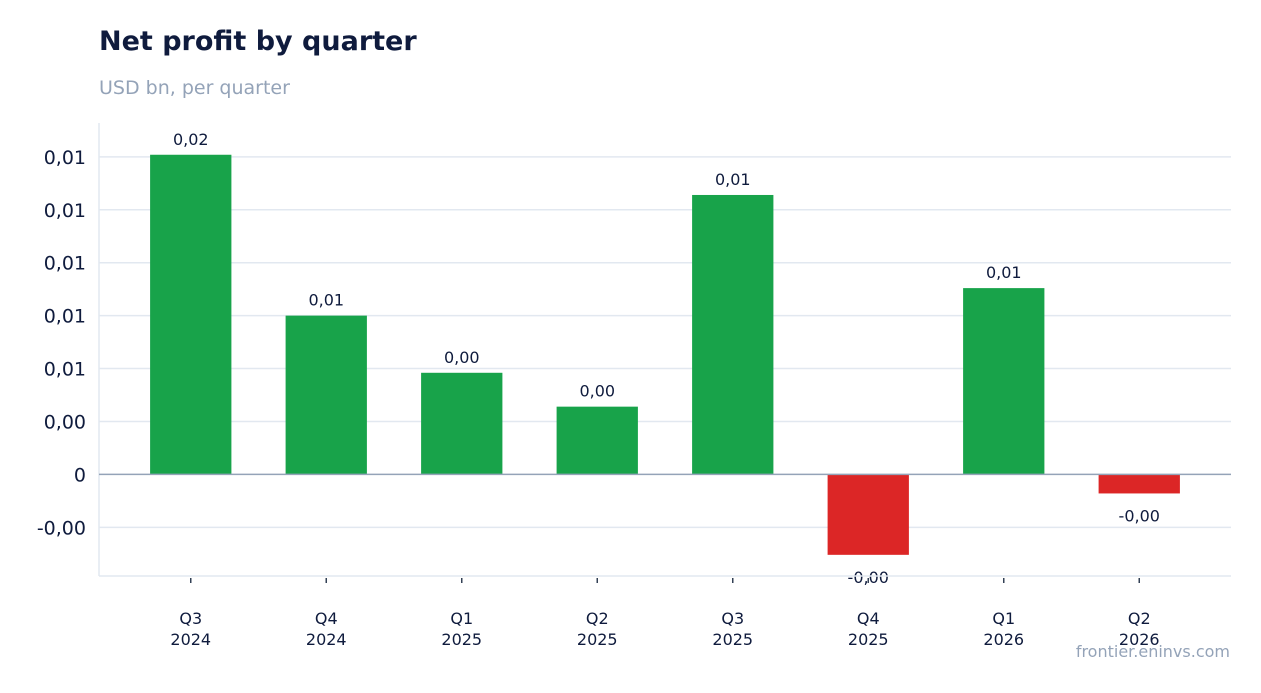 Image resolution: width=1261 pixels, height=693 pixels. Describe the element at coordinates (1152, 651) in the screenshot. I see `source-watermark: frontier.eninvs.com` at that location.